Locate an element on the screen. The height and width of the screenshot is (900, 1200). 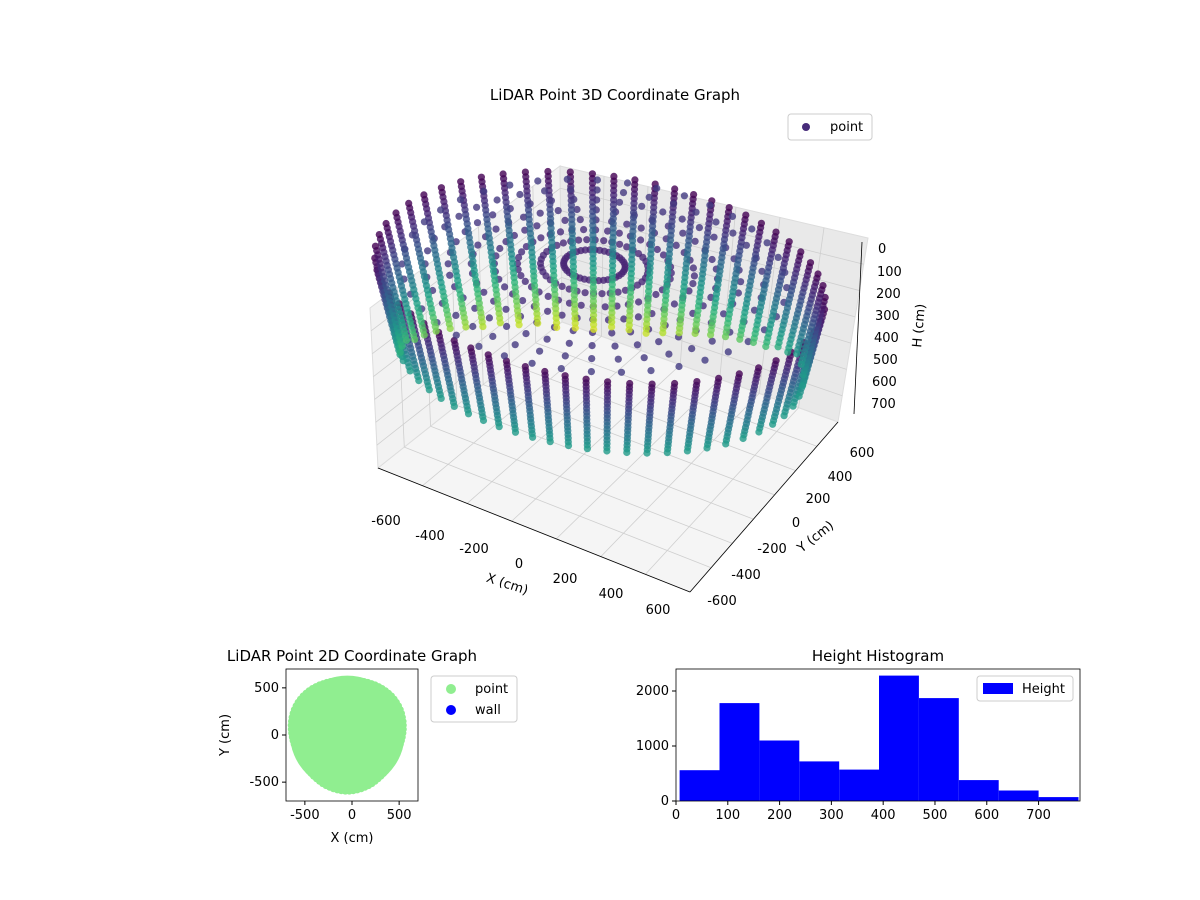
plot-2d-title: LiDAR Point 2D Coordinate Graph is located at coordinates (352, 656).